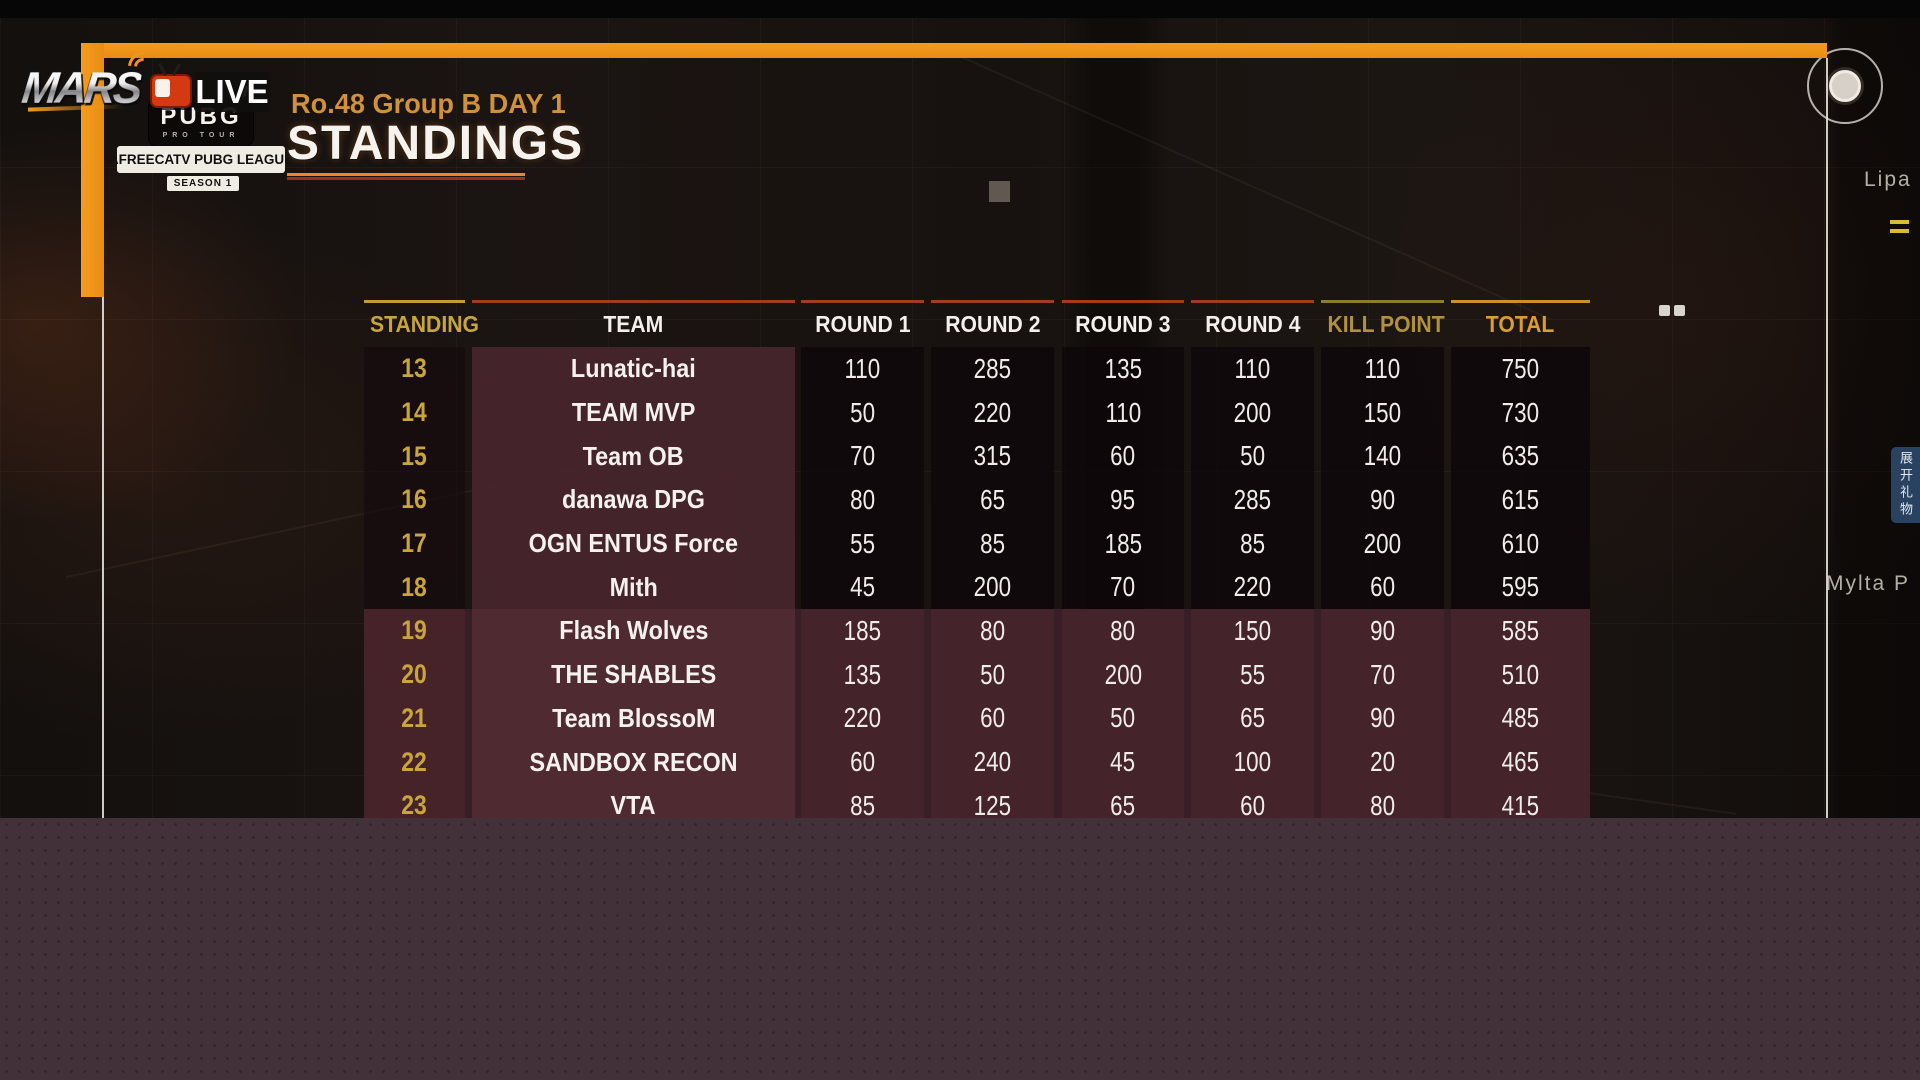  I want to click on cell-standing-text: 18, so click(414, 586).